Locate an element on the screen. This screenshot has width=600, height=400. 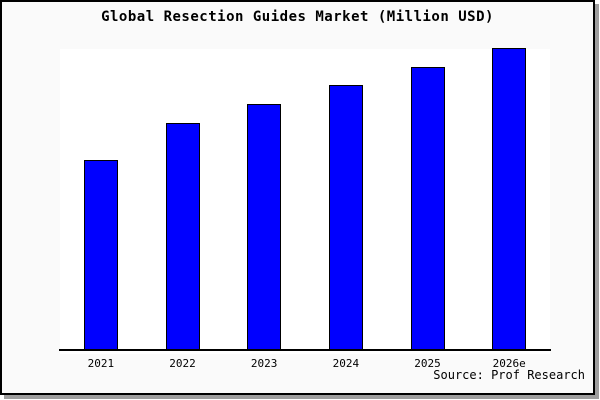
bar-slot-2023 is located at coordinates (264, 199).